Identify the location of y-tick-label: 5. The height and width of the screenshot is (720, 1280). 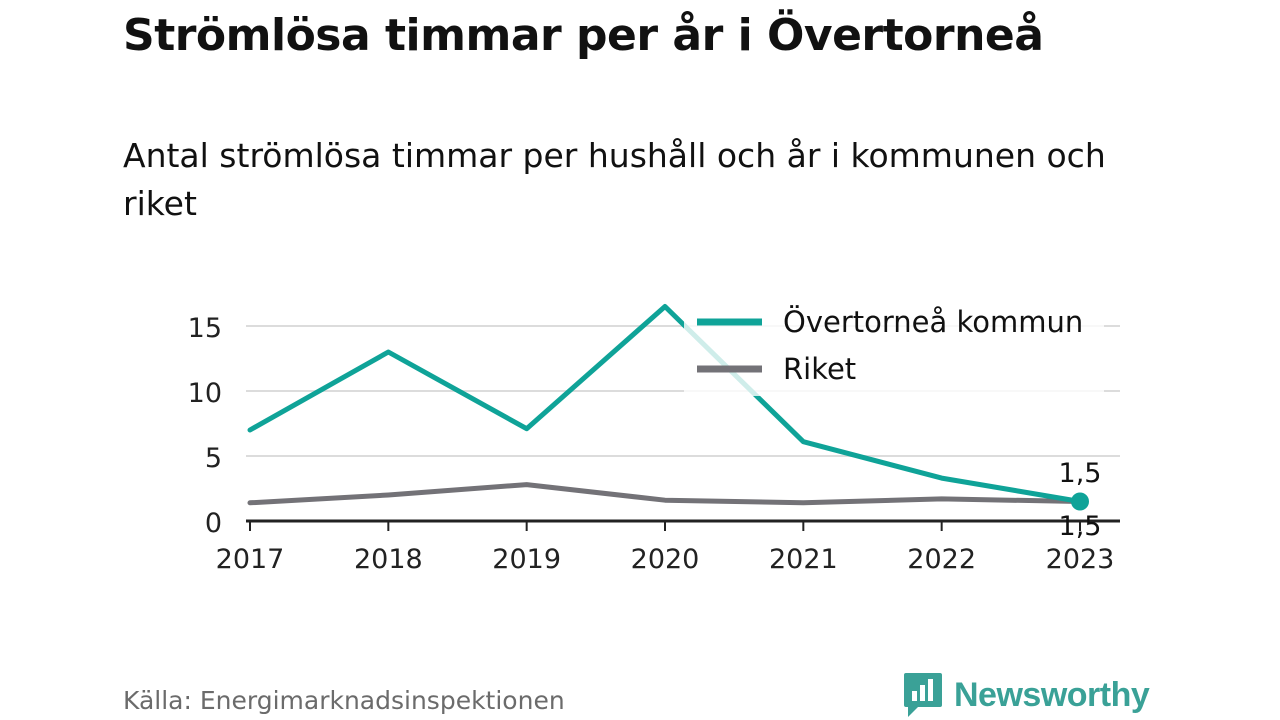
(213, 458).